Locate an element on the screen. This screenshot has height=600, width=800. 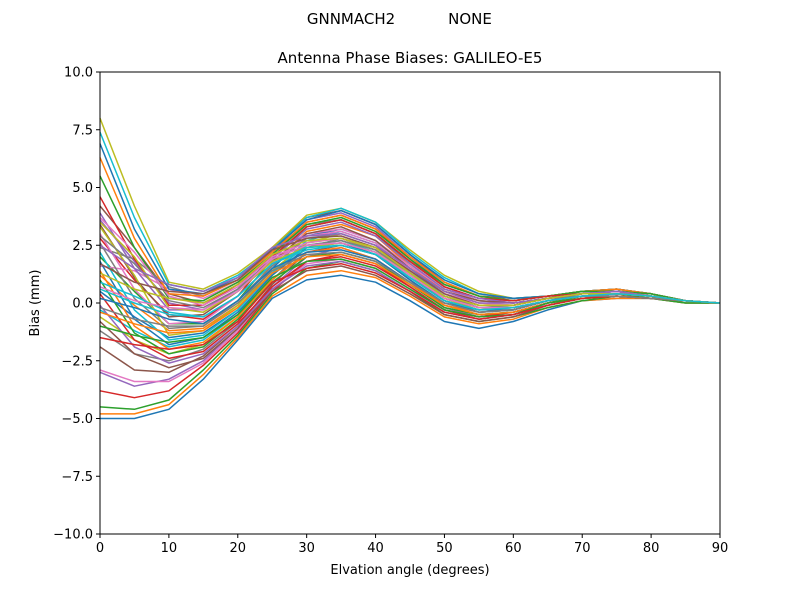
x-tick-label: 10 is located at coordinates (169, 548).